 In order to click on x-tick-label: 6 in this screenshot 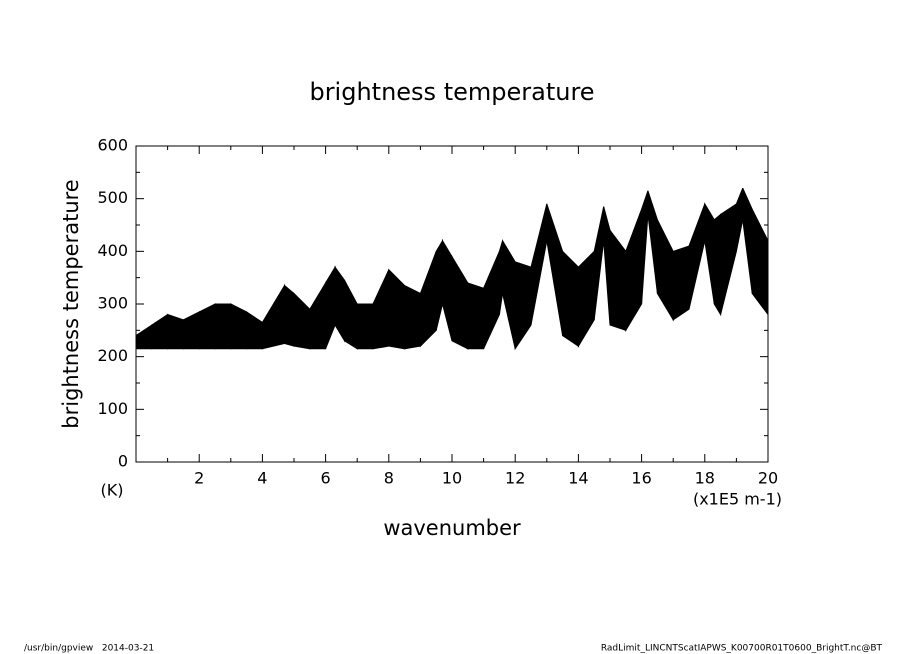, I will do `click(326, 478)`.